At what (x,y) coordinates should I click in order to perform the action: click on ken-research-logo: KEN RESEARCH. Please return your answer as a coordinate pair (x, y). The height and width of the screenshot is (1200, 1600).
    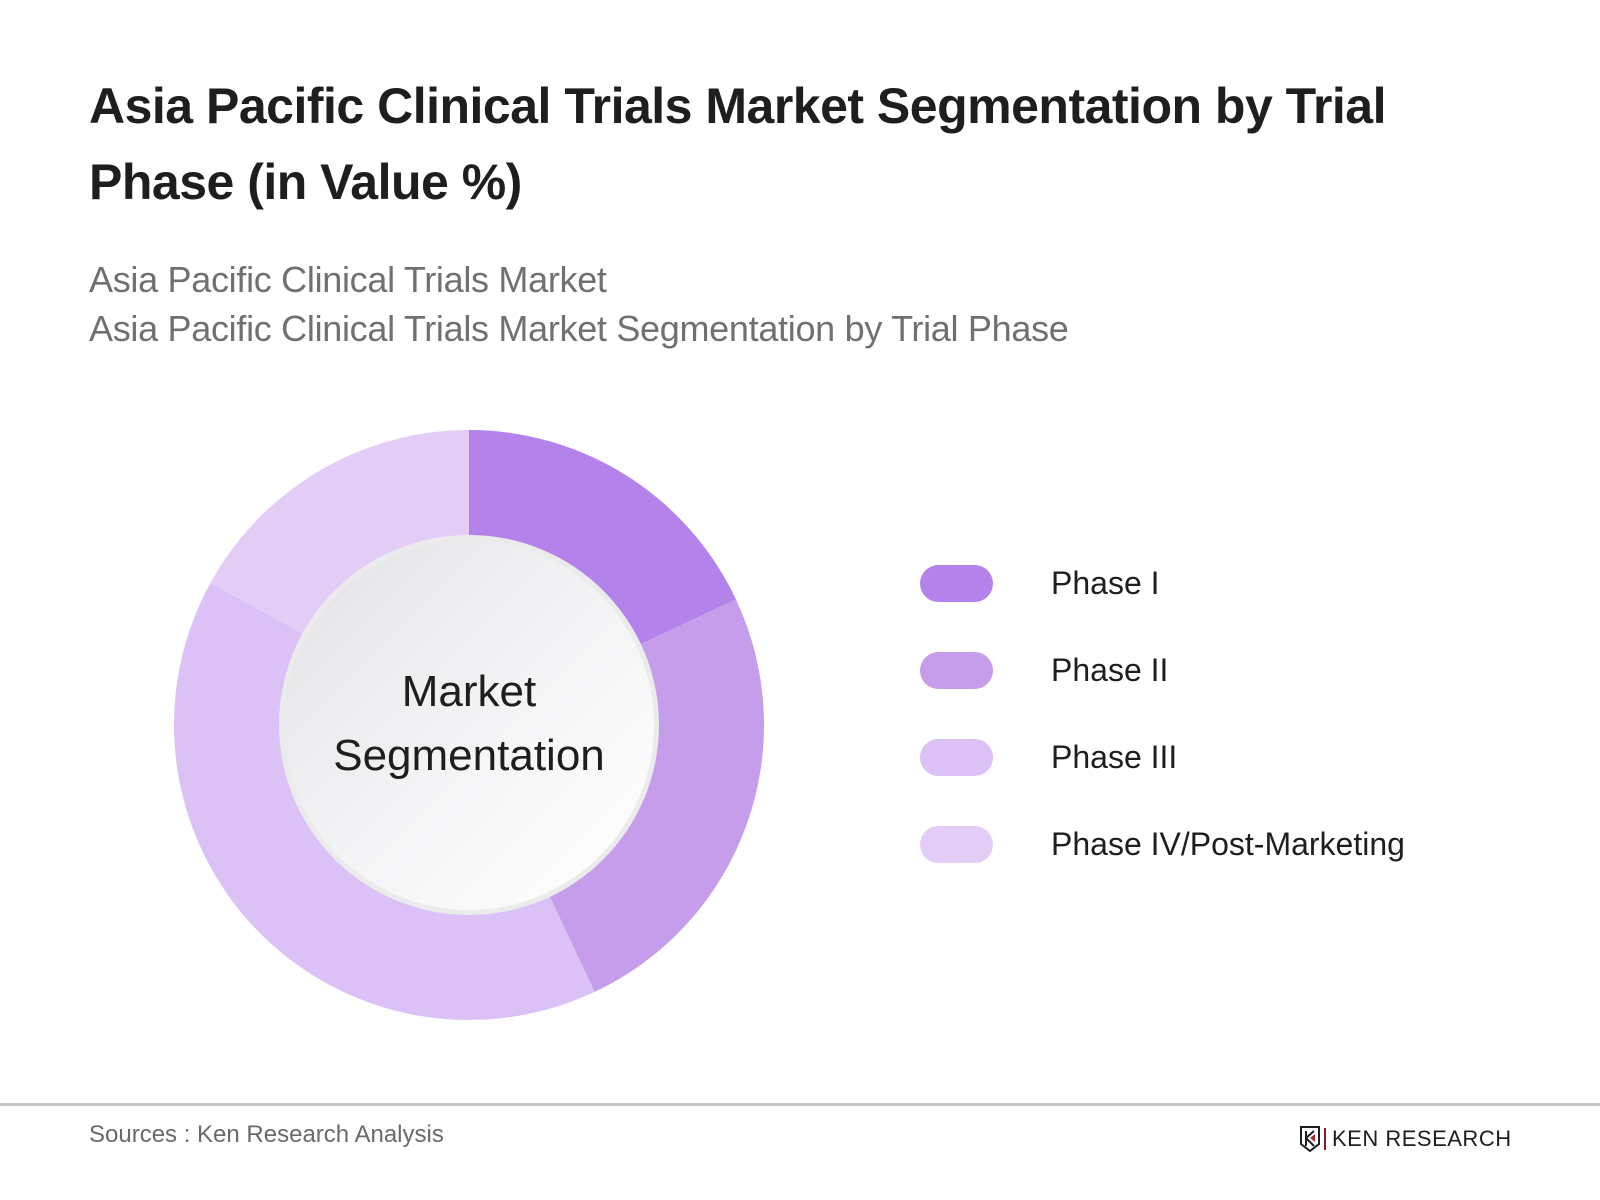
    Looking at the image, I should click on (1406, 1139).